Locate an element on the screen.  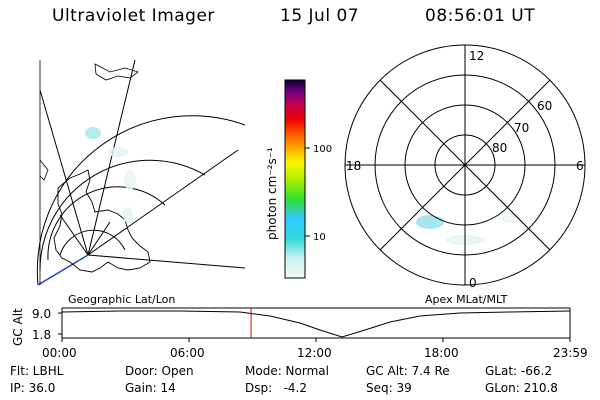
time-label: 08:56:01 UT is located at coordinates (480, 16).